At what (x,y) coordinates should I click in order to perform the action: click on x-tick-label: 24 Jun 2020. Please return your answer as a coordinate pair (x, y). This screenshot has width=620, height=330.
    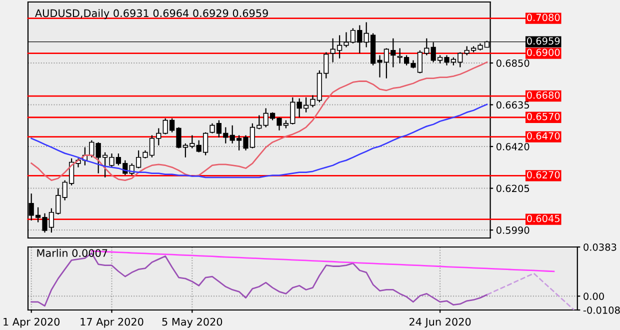
    Looking at the image, I should click on (440, 323).